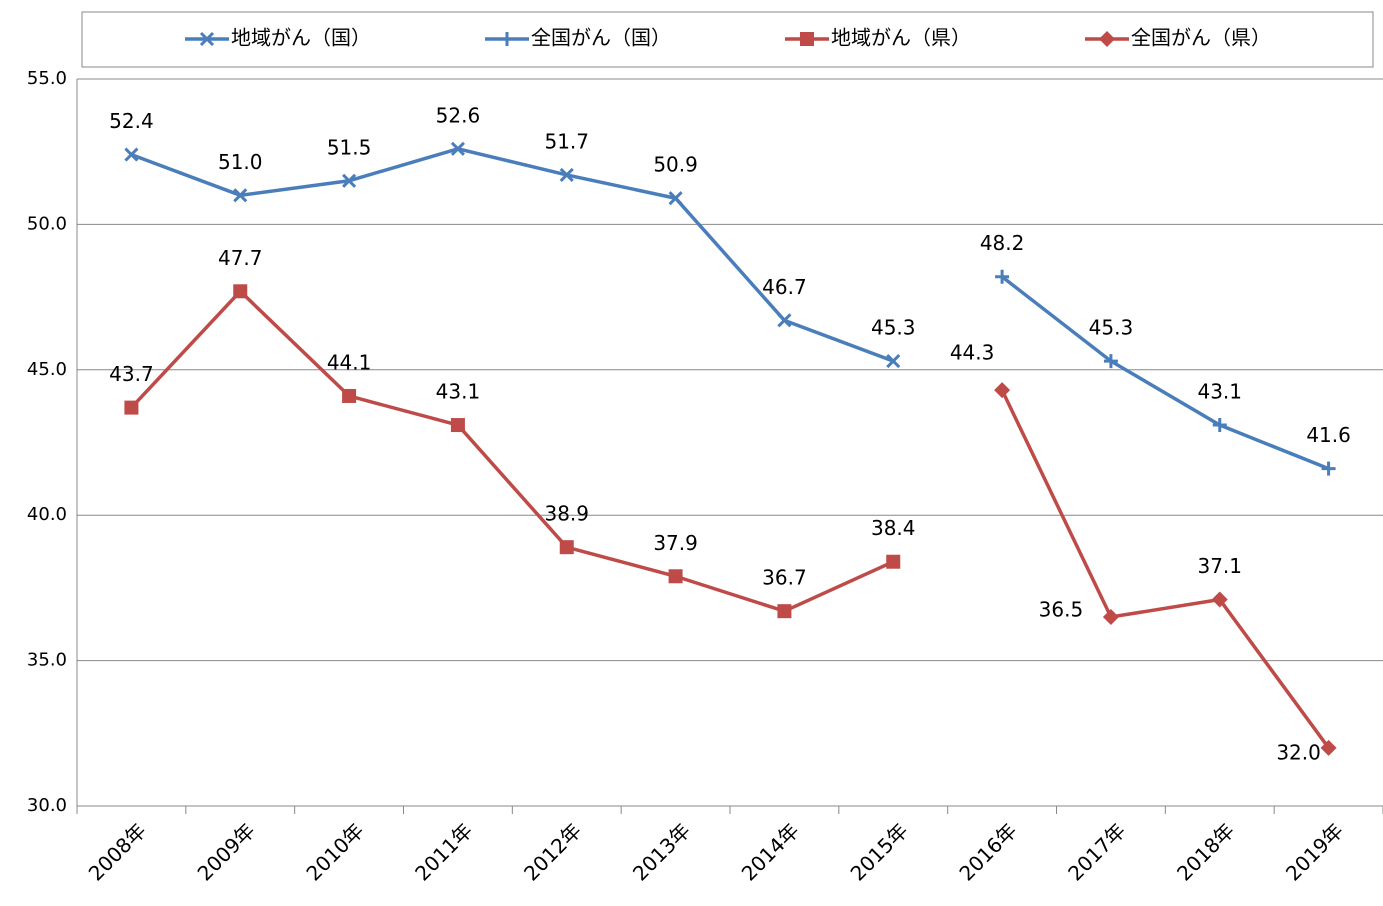 This screenshot has height=906, width=1383. I want to click on x-tick-label: 2018年, so click(1205, 851).